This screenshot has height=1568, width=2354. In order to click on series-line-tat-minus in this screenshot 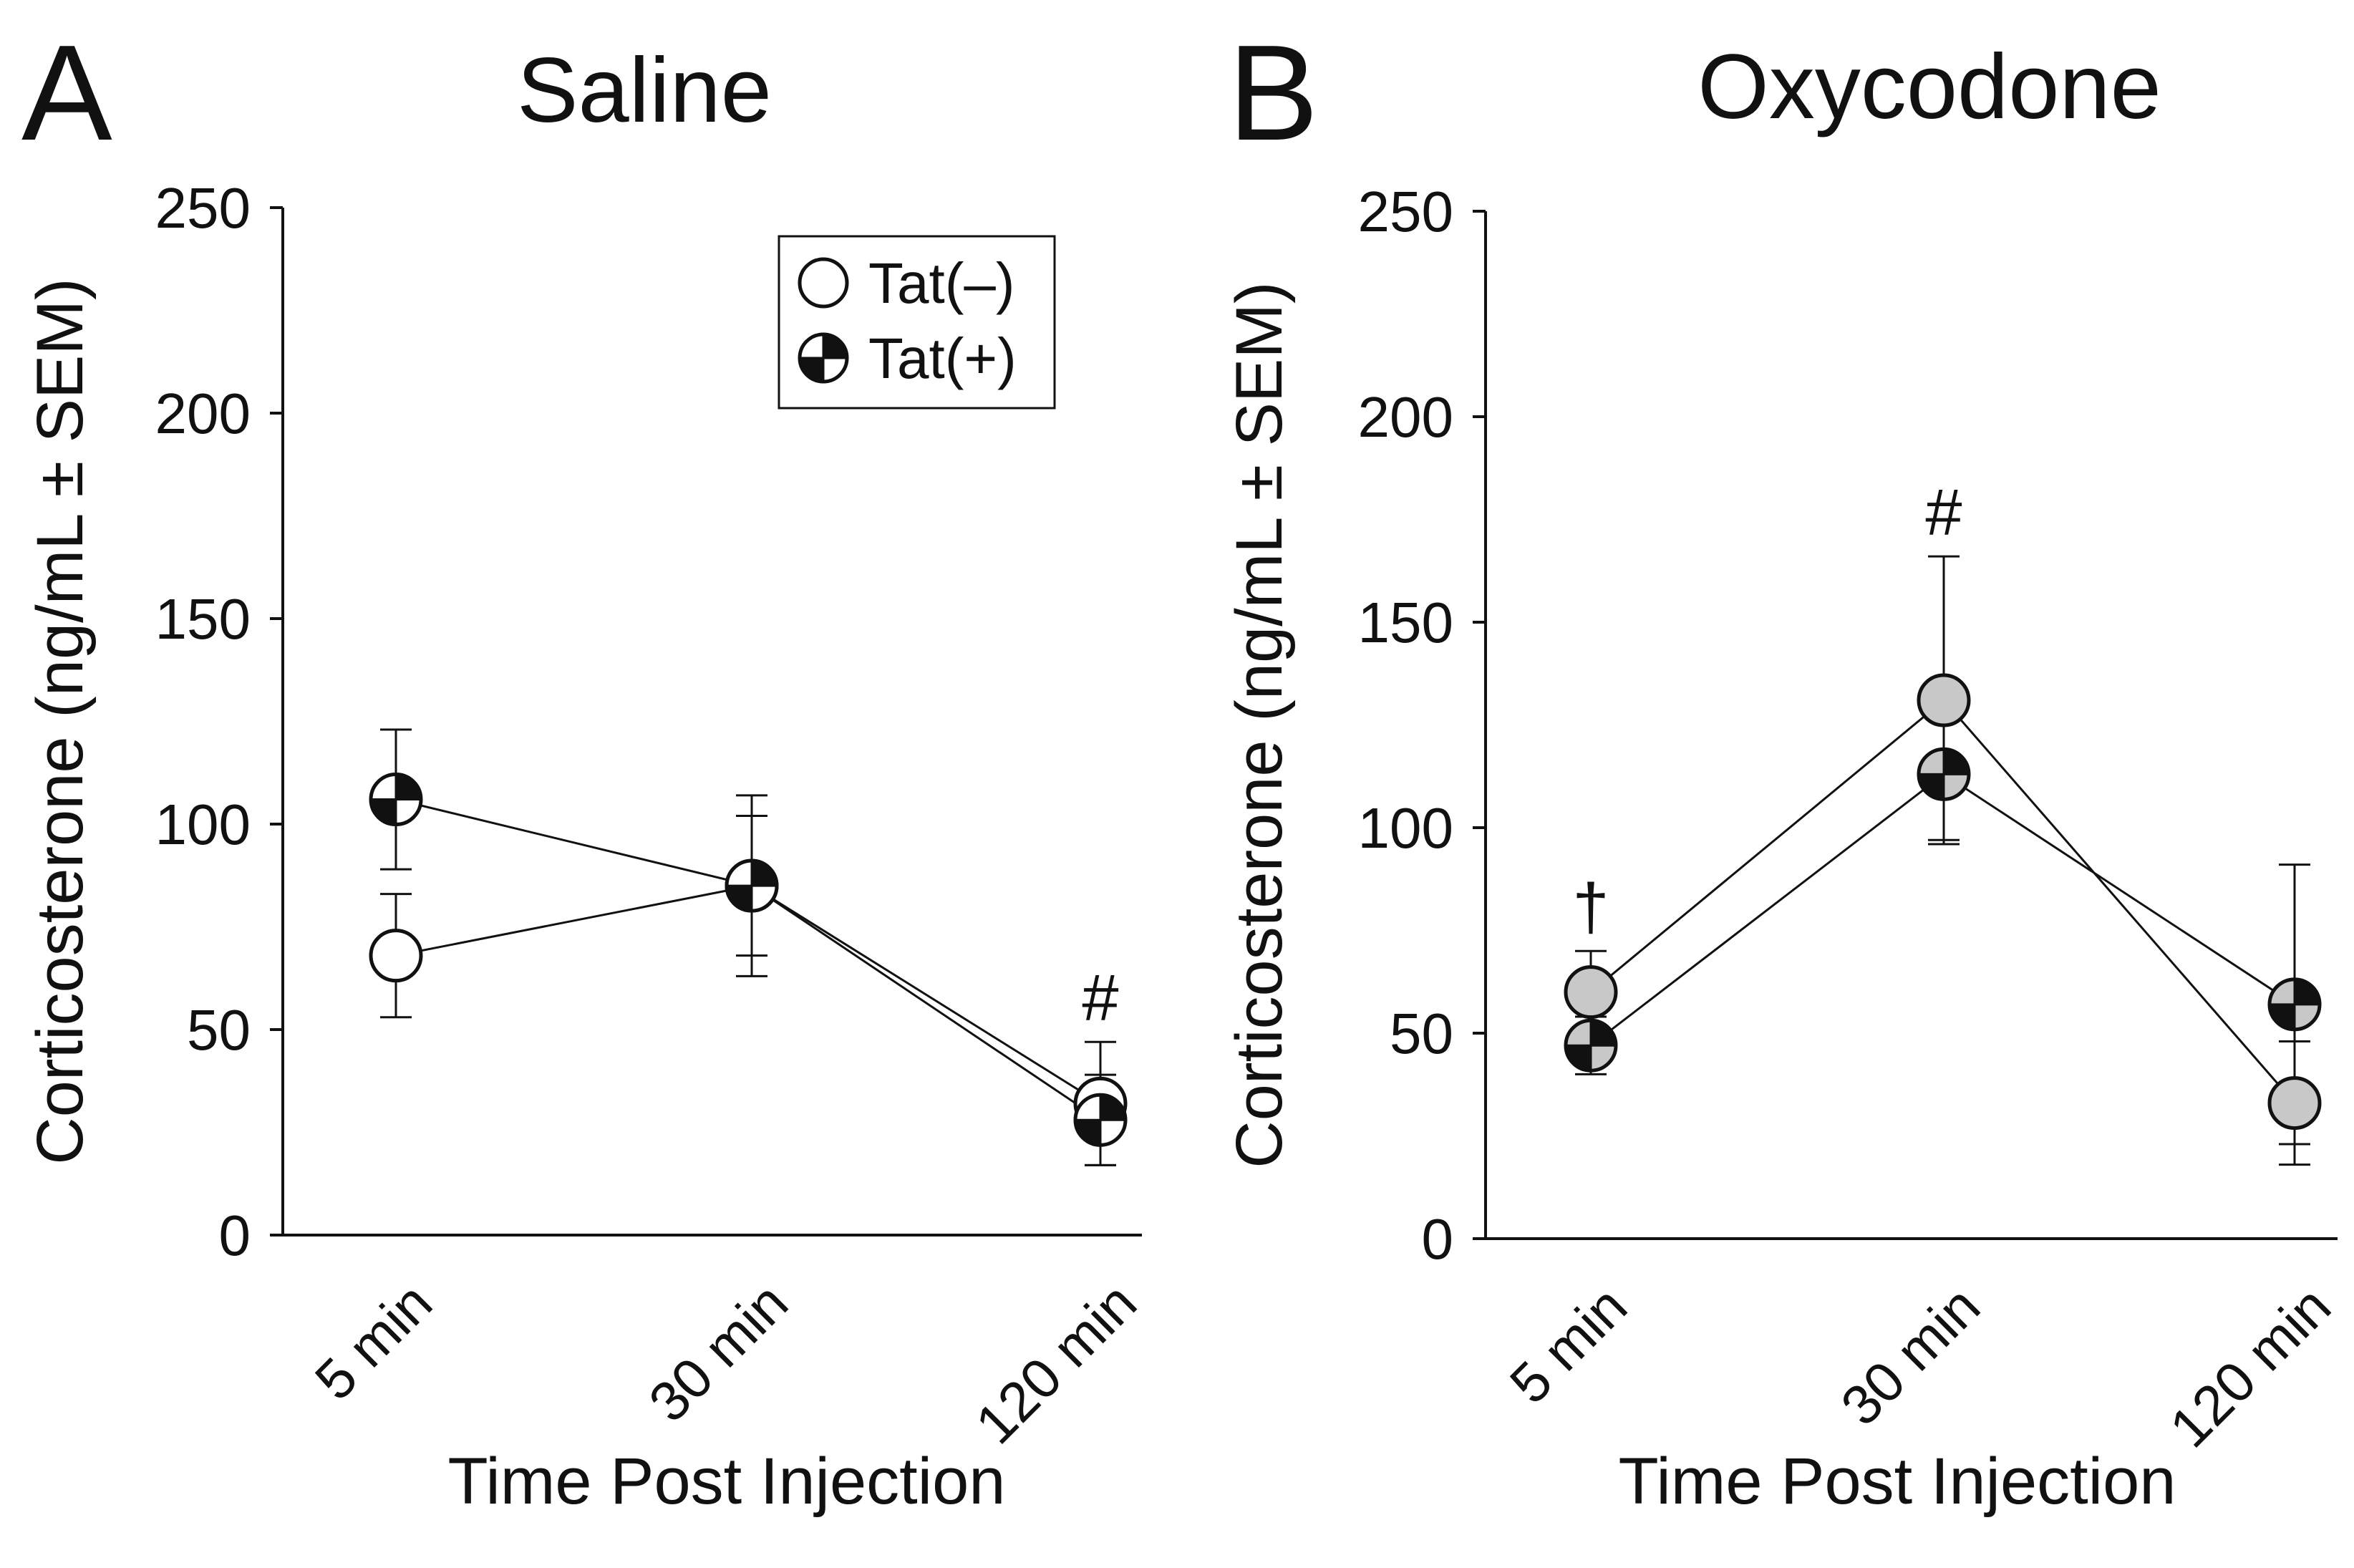, I will do `click(748, 994)`.